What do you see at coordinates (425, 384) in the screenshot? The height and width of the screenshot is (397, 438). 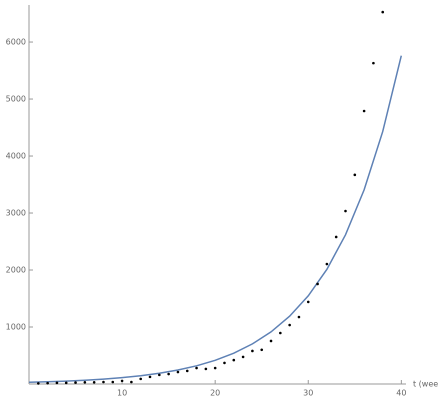 I see `x-axis-label: t (week` at bounding box center [425, 384].